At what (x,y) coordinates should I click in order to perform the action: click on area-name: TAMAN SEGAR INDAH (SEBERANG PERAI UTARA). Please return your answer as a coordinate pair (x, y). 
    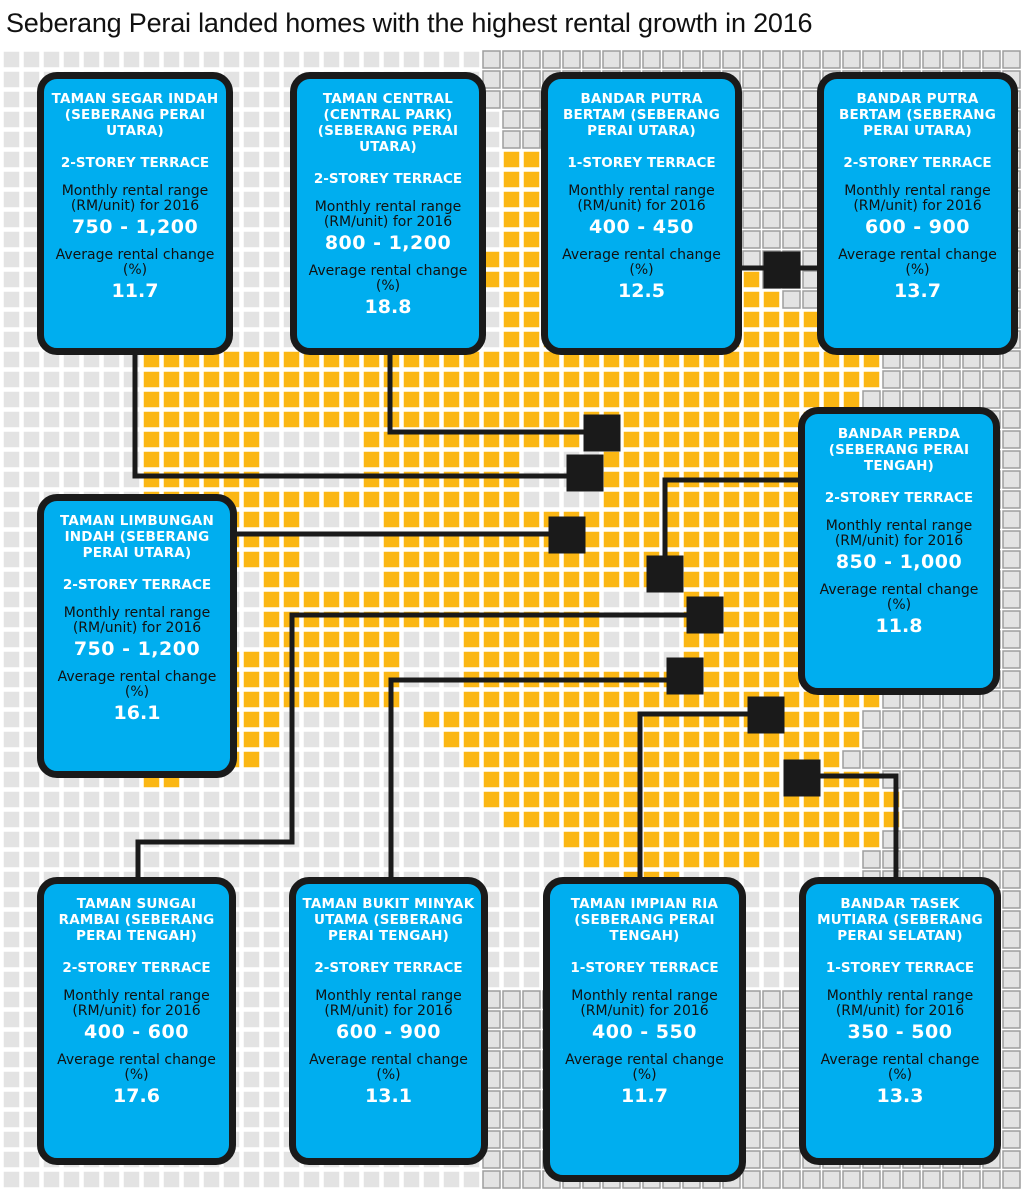
    Looking at the image, I should click on (135, 115).